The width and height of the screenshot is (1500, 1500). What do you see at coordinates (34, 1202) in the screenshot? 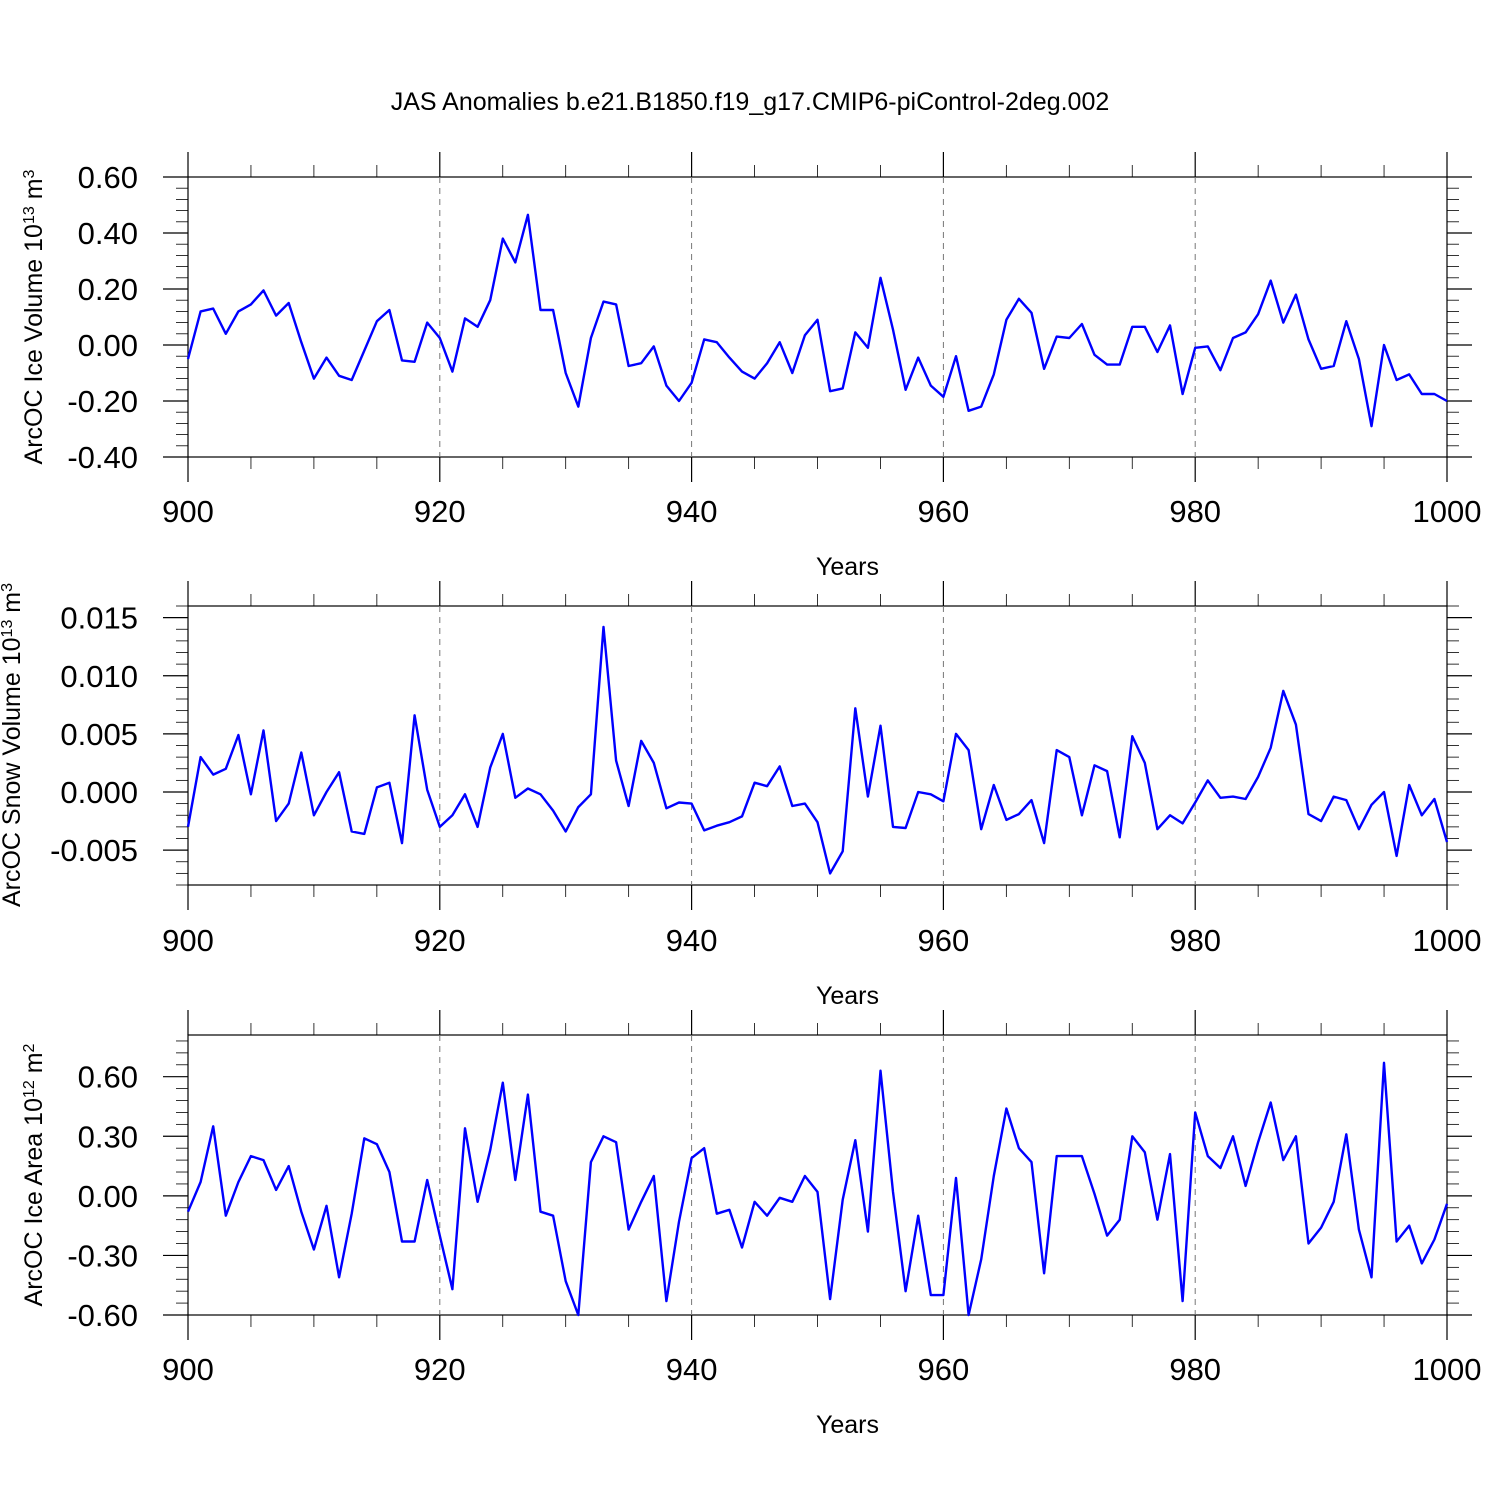
I see `y-axis-title-part: ArcOC Ice Area 10` at bounding box center [34, 1202].